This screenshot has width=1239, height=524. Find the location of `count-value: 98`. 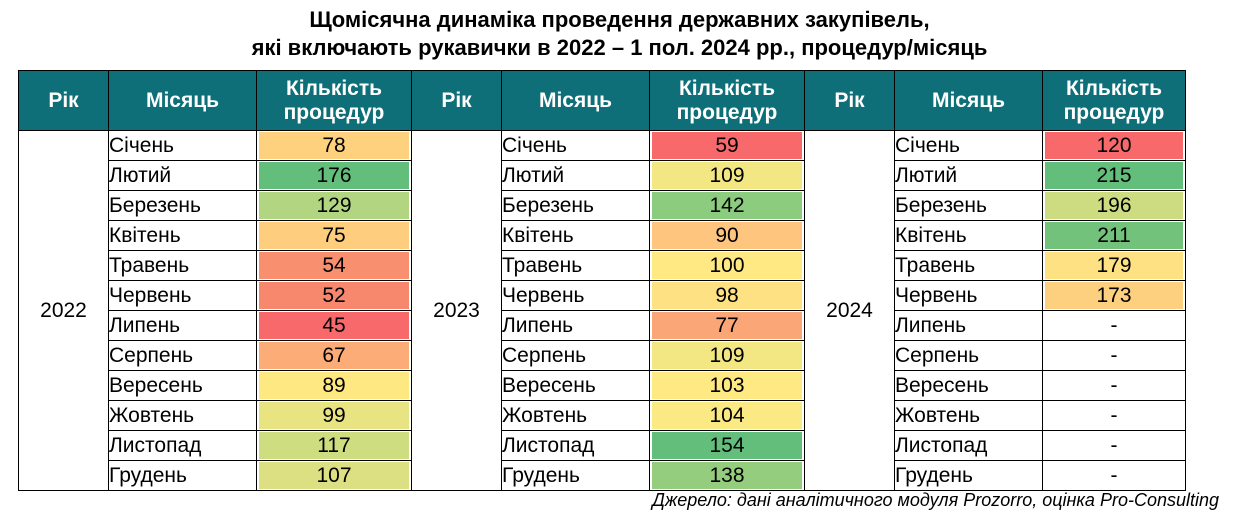

count-value: 98 is located at coordinates (727, 295).